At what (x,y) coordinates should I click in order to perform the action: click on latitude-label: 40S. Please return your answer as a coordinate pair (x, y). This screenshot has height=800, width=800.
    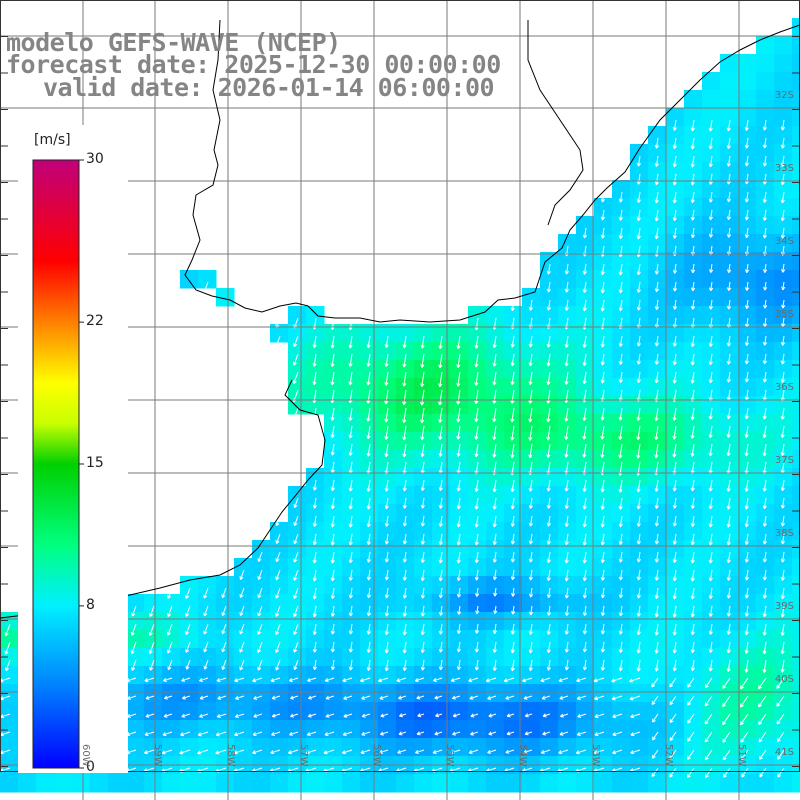
    Looking at the image, I should click on (784, 679).